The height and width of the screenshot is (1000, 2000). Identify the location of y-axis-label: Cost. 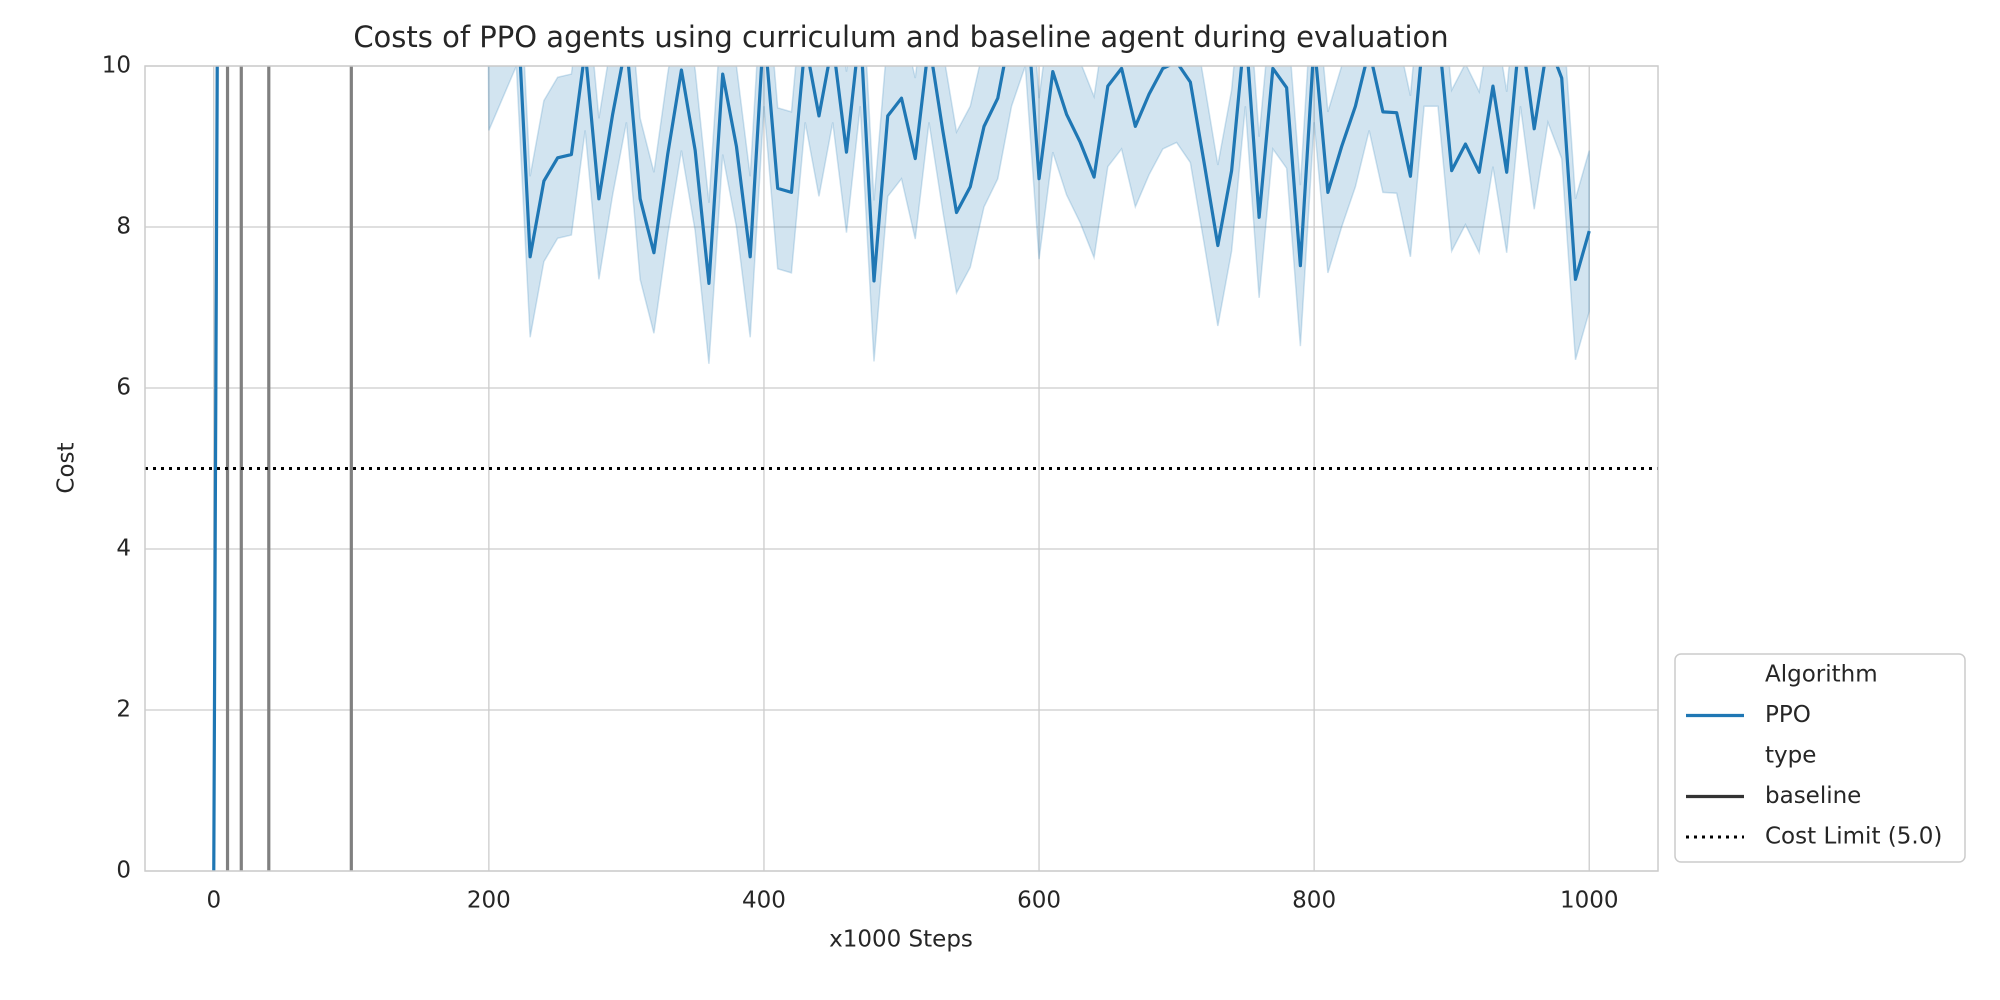
(67, 467).